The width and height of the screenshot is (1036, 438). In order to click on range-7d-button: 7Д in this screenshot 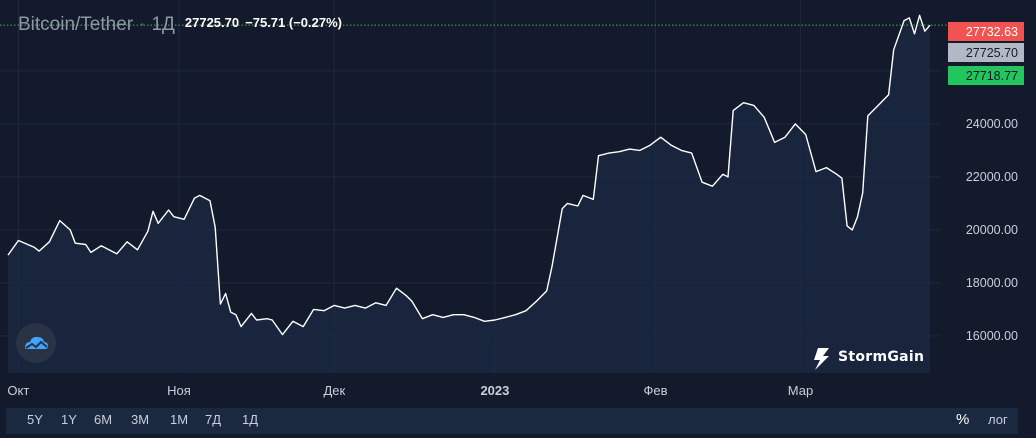, I will do `click(213, 419)`.